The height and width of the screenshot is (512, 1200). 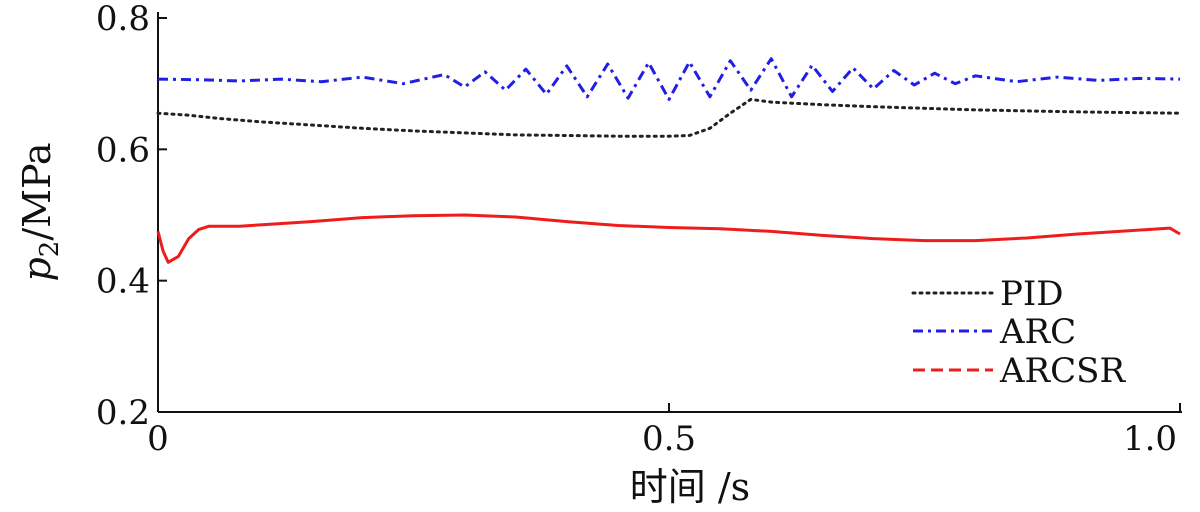 What do you see at coordinates (669, 117) in the screenshot?
I see `series-line-pid` at bounding box center [669, 117].